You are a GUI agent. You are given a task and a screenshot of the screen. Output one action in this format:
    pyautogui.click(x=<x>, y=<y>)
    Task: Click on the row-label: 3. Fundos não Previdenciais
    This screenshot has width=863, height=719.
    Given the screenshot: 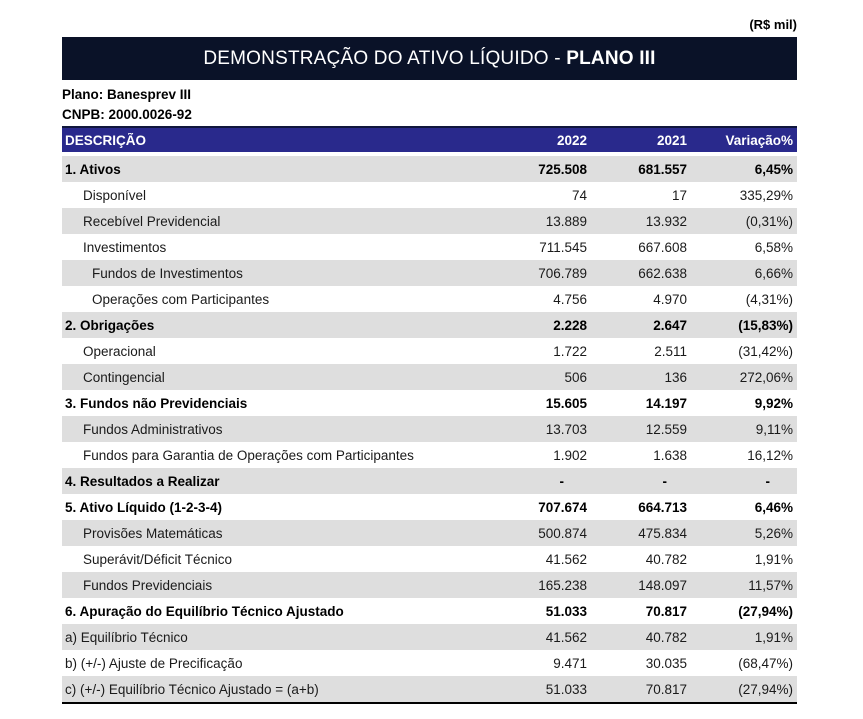 What is the action you would take?
    pyautogui.click(x=156, y=403)
    